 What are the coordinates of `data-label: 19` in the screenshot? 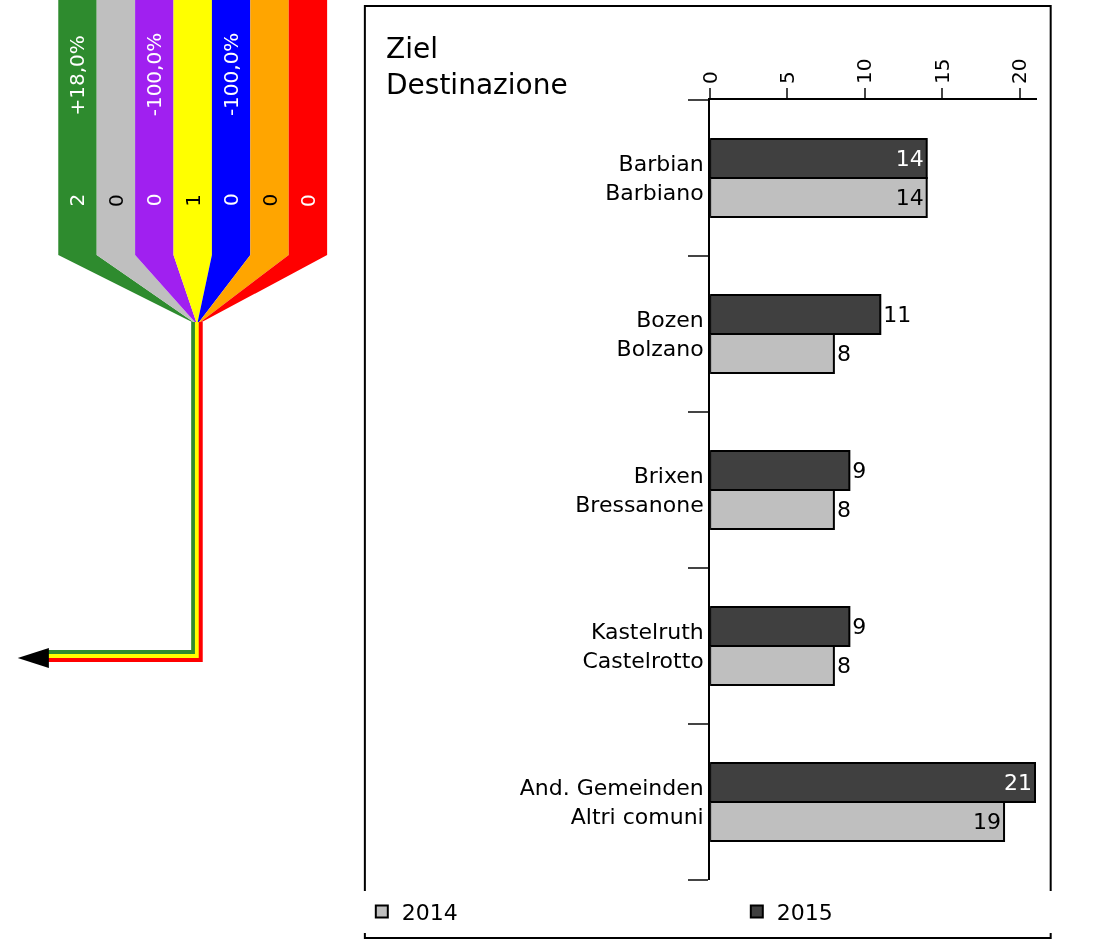 It's located at (987, 821).